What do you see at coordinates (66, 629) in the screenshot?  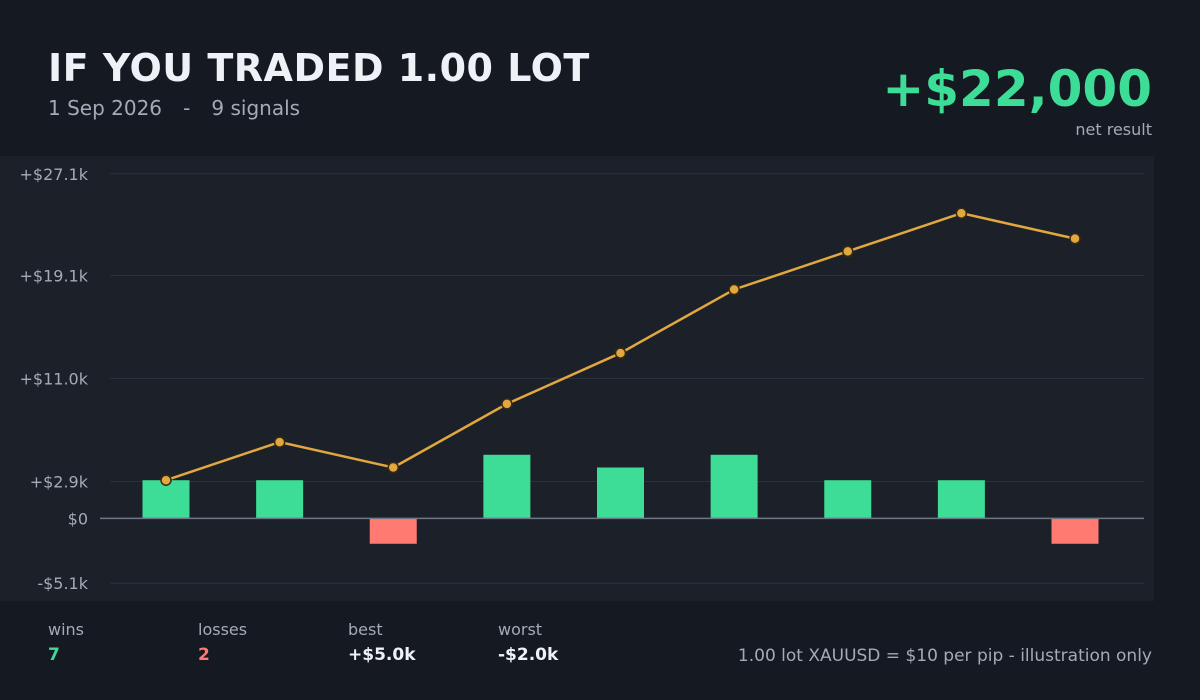 I see `wins-label: wins` at bounding box center [66, 629].